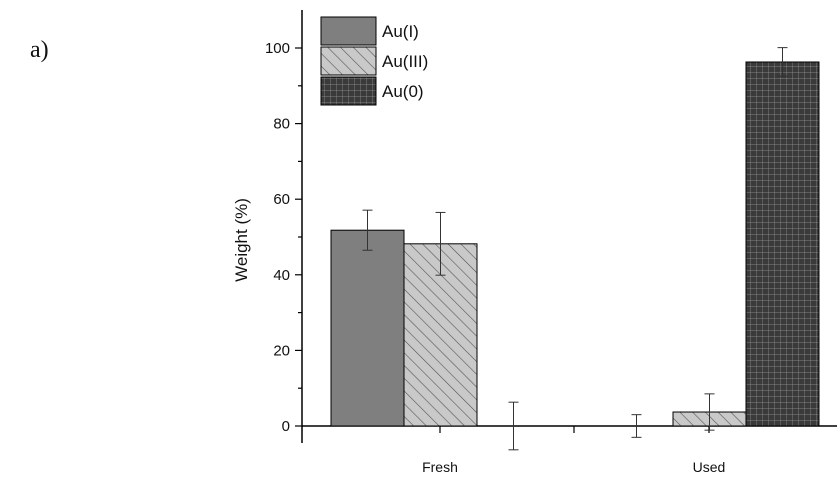 Image resolution: width=837 pixels, height=481 pixels. What do you see at coordinates (709, 467) in the screenshot?
I see `x-tick-label: Used` at bounding box center [709, 467].